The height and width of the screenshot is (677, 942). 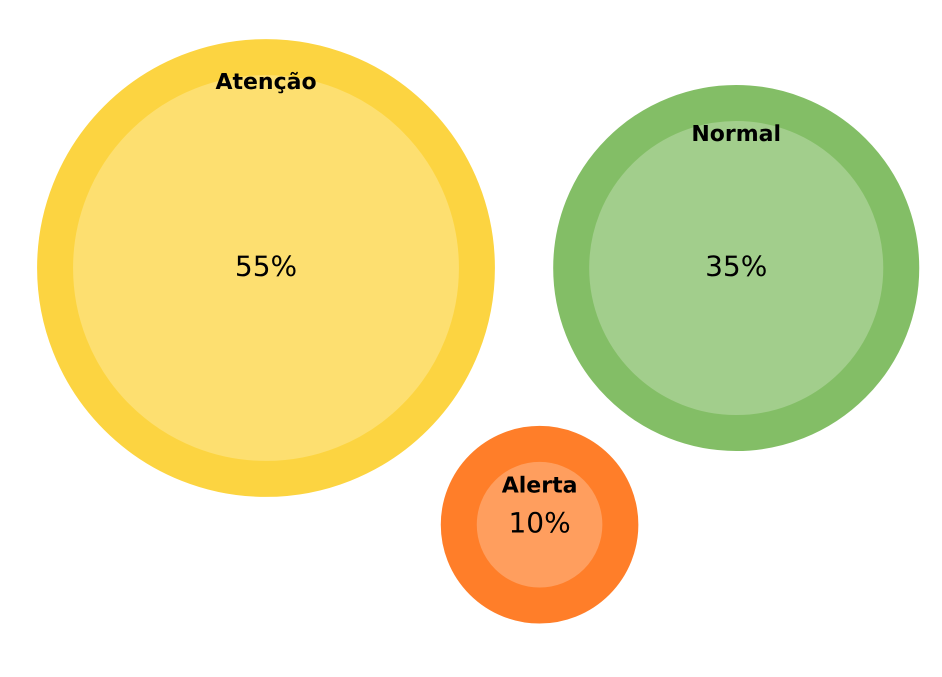 What do you see at coordinates (539, 523) in the screenshot?
I see `data-label: 10%` at bounding box center [539, 523].